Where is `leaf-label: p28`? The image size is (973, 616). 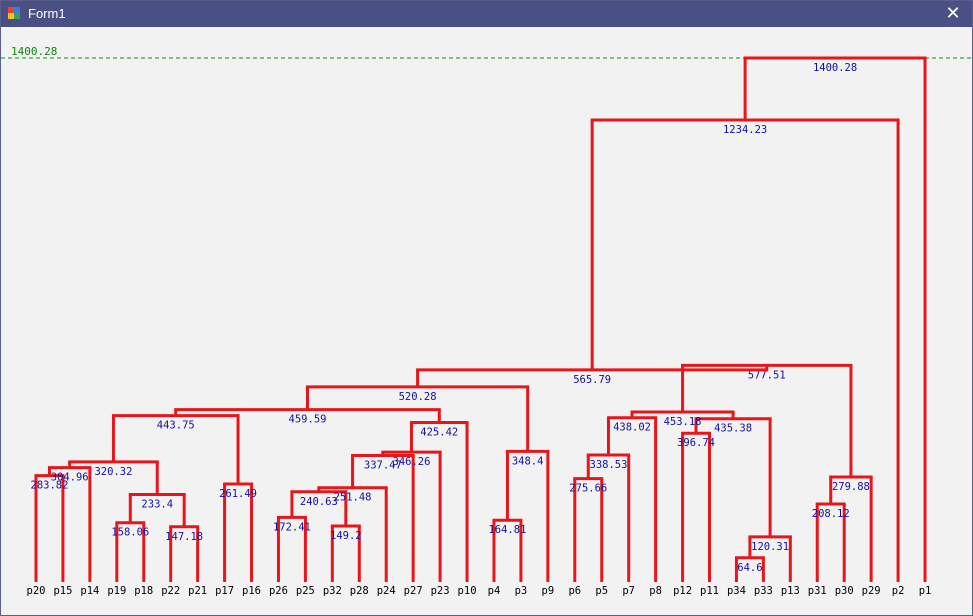 leaf-label: p28 is located at coordinates (359, 591).